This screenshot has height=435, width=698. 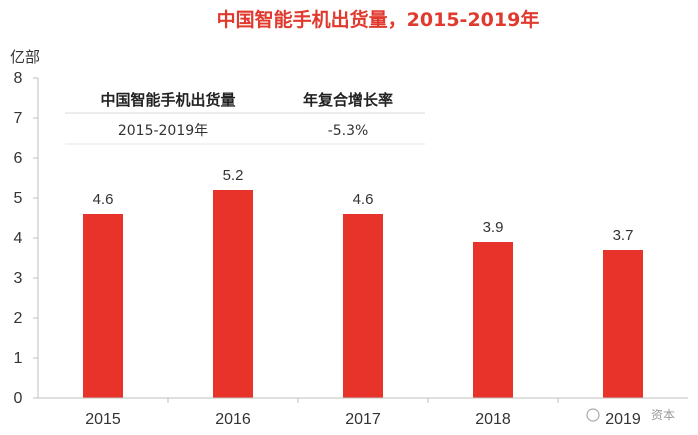 What do you see at coordinates (348, 131) in the screenshot?
I see `summary-table-cagr-value: -5.3%` at bounding box center [348, 131].